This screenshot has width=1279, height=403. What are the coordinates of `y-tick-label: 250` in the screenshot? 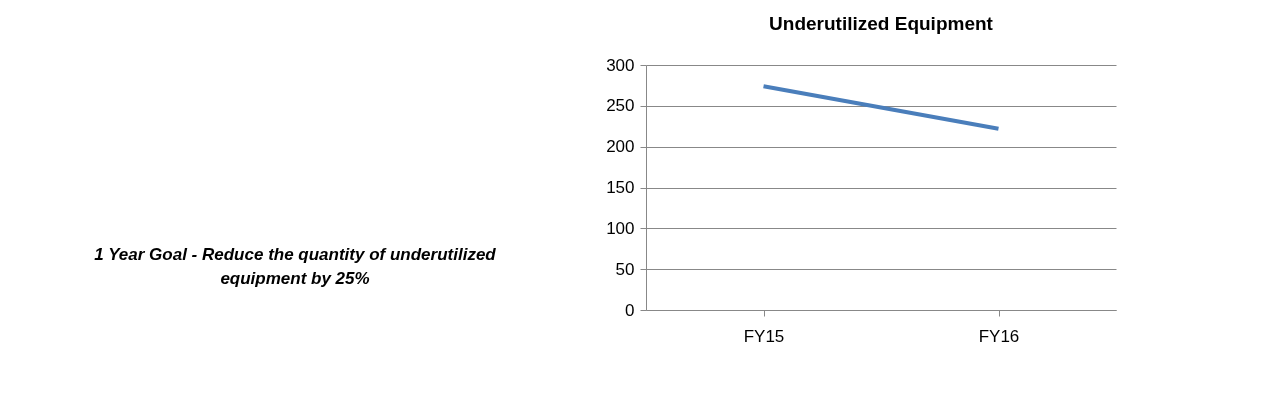 It's located at (620, 106).